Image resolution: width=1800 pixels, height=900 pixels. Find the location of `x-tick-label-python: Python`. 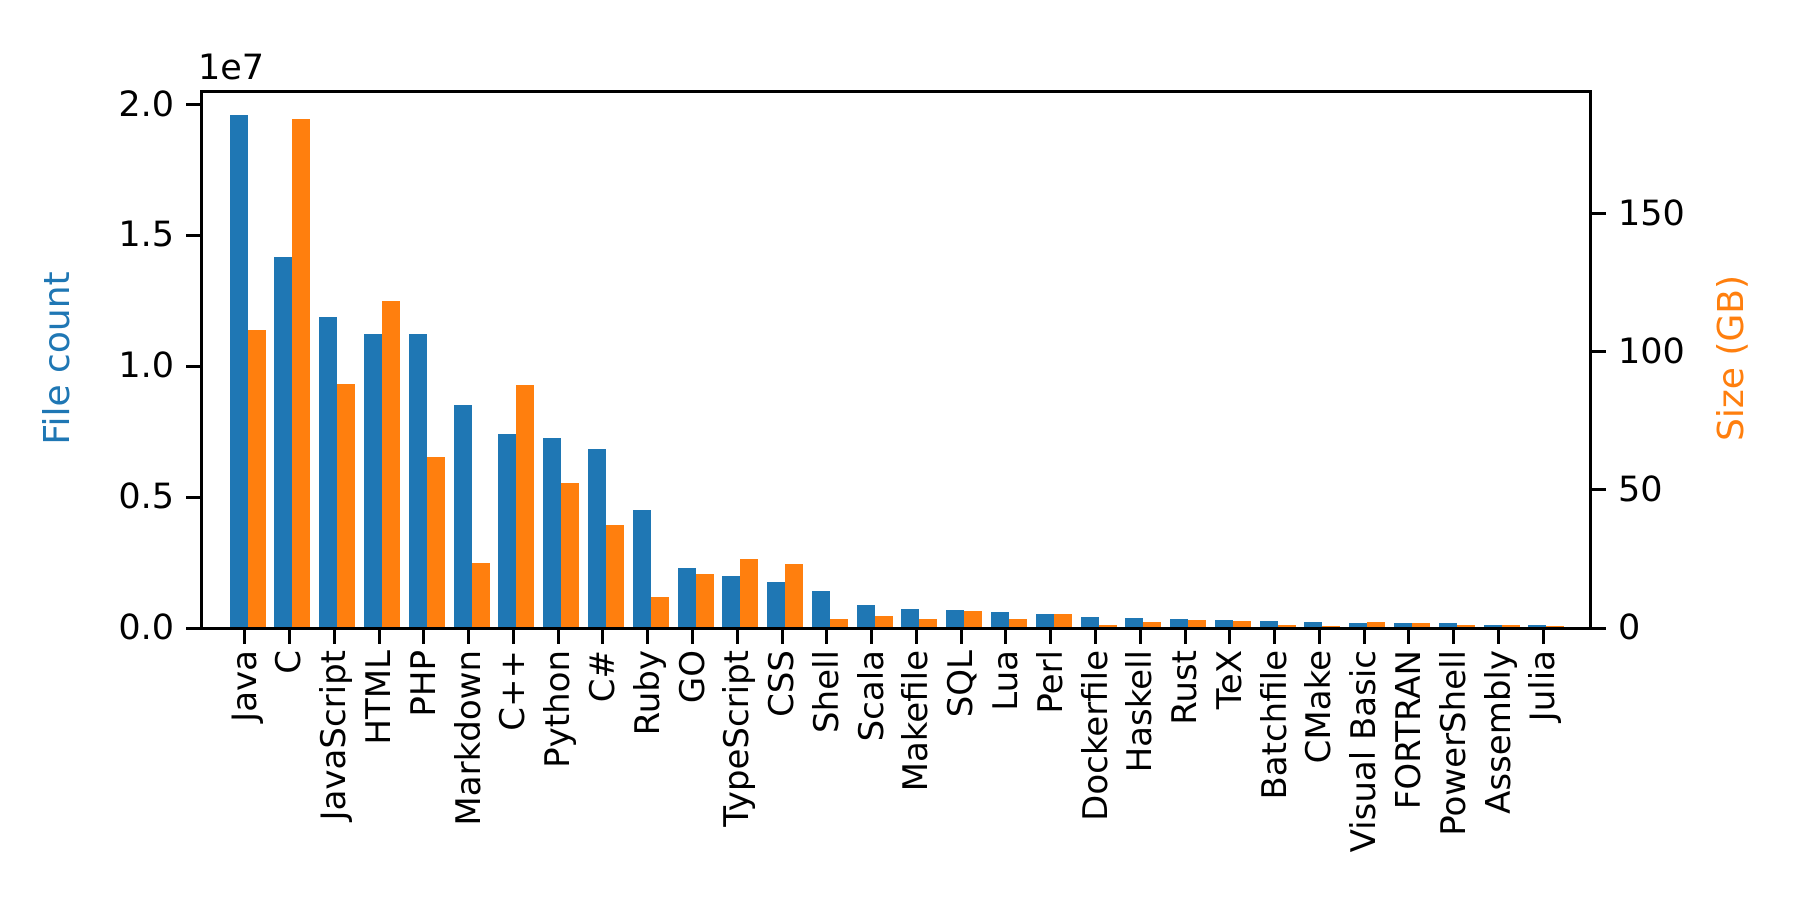

x-tick-label-python: Python is located at coordinates (558, 709).